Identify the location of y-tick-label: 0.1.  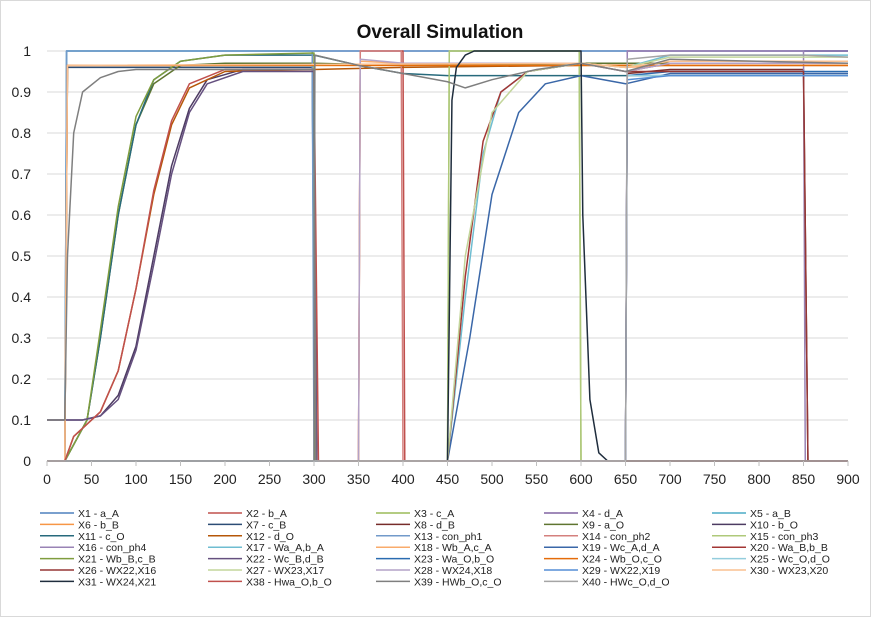
(22, 420).